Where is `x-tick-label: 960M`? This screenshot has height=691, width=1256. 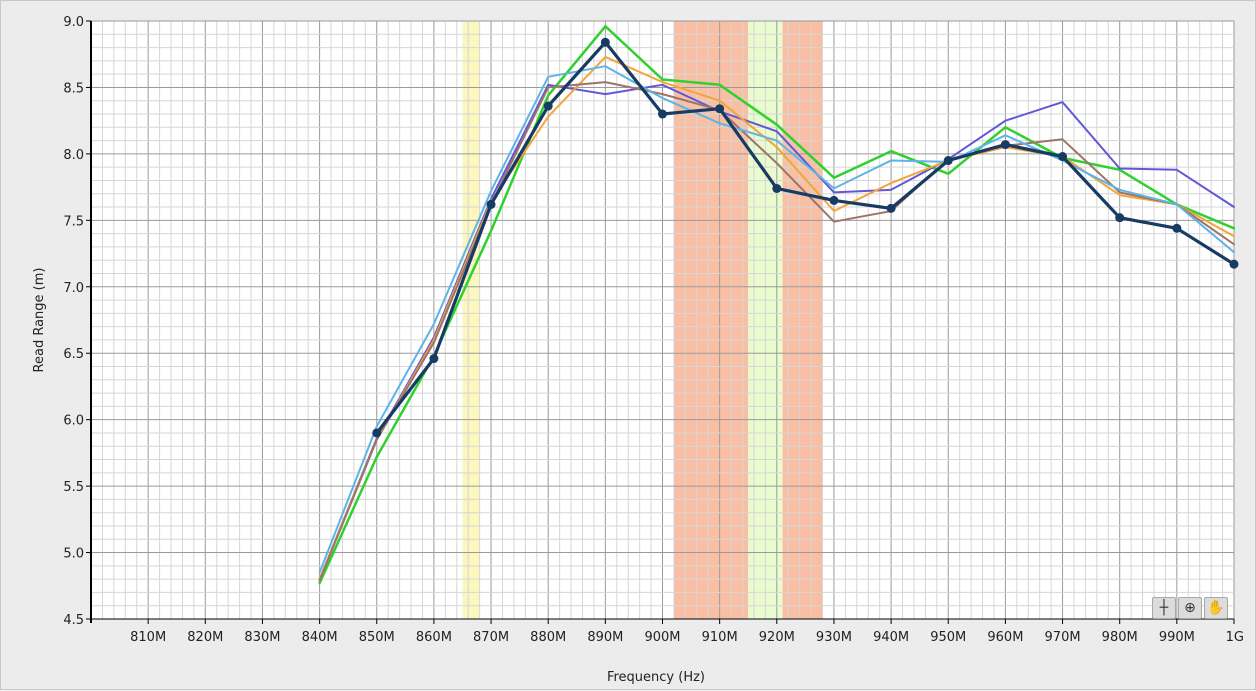
x-tick-label: 960M is located at coordinates (1005, 637).